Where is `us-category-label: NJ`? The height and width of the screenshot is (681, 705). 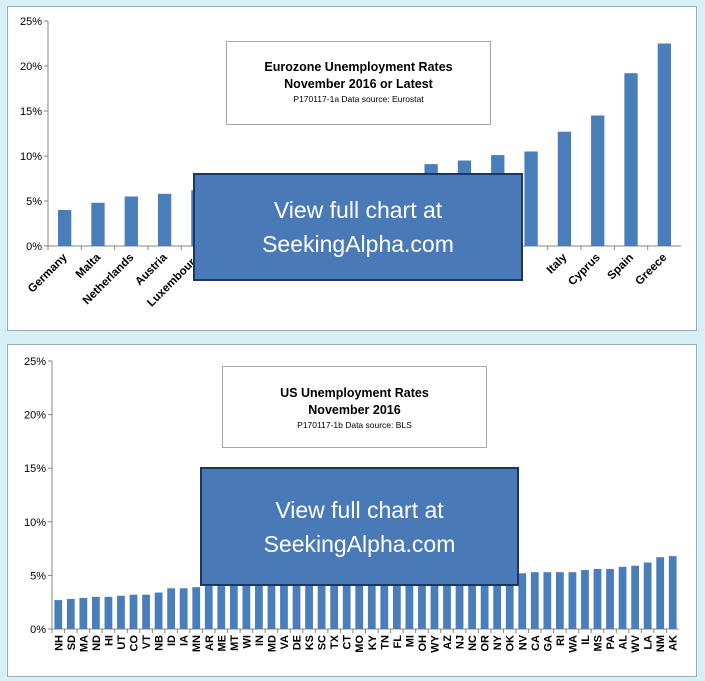 us-category-label: NJ is located at coordinates (461, 642).